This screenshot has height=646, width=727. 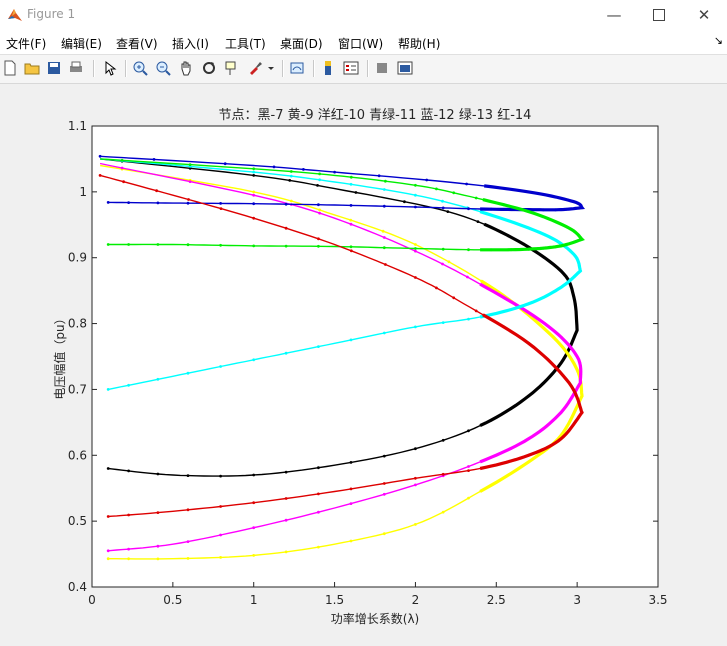 I want to click on x-tick-label: 2.5, so click(x=496, y=600).